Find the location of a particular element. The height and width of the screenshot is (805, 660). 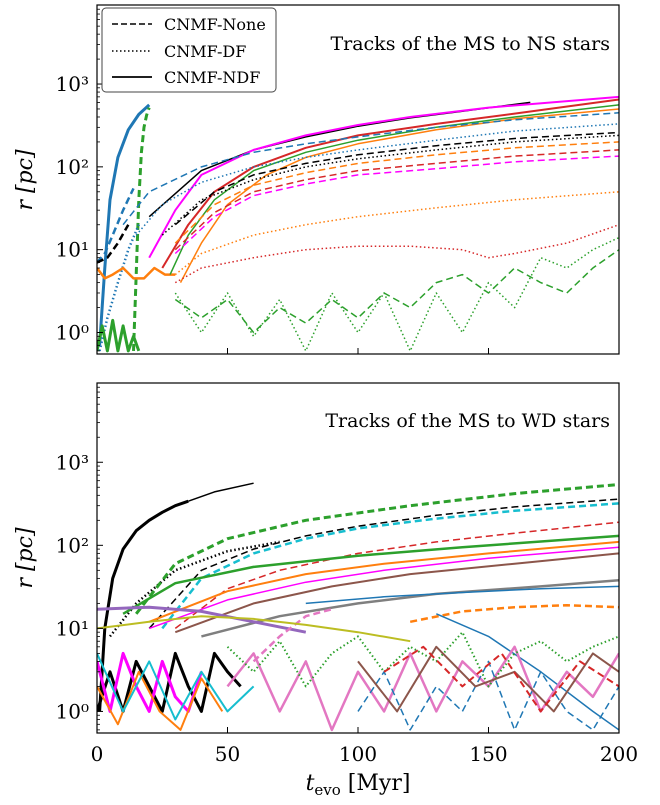

wd-xtick-label-4: 200 is located at coordinates (619, 754).